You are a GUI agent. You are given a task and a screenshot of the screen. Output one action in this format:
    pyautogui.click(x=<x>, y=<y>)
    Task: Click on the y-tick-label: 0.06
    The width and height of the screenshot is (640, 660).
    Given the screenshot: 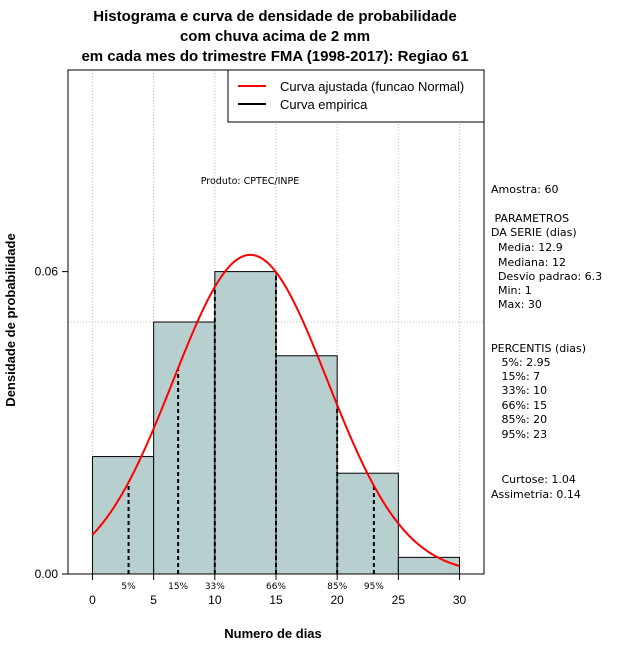 What is the action you would take?
    pyautogui.click(x=47, y=272)
    